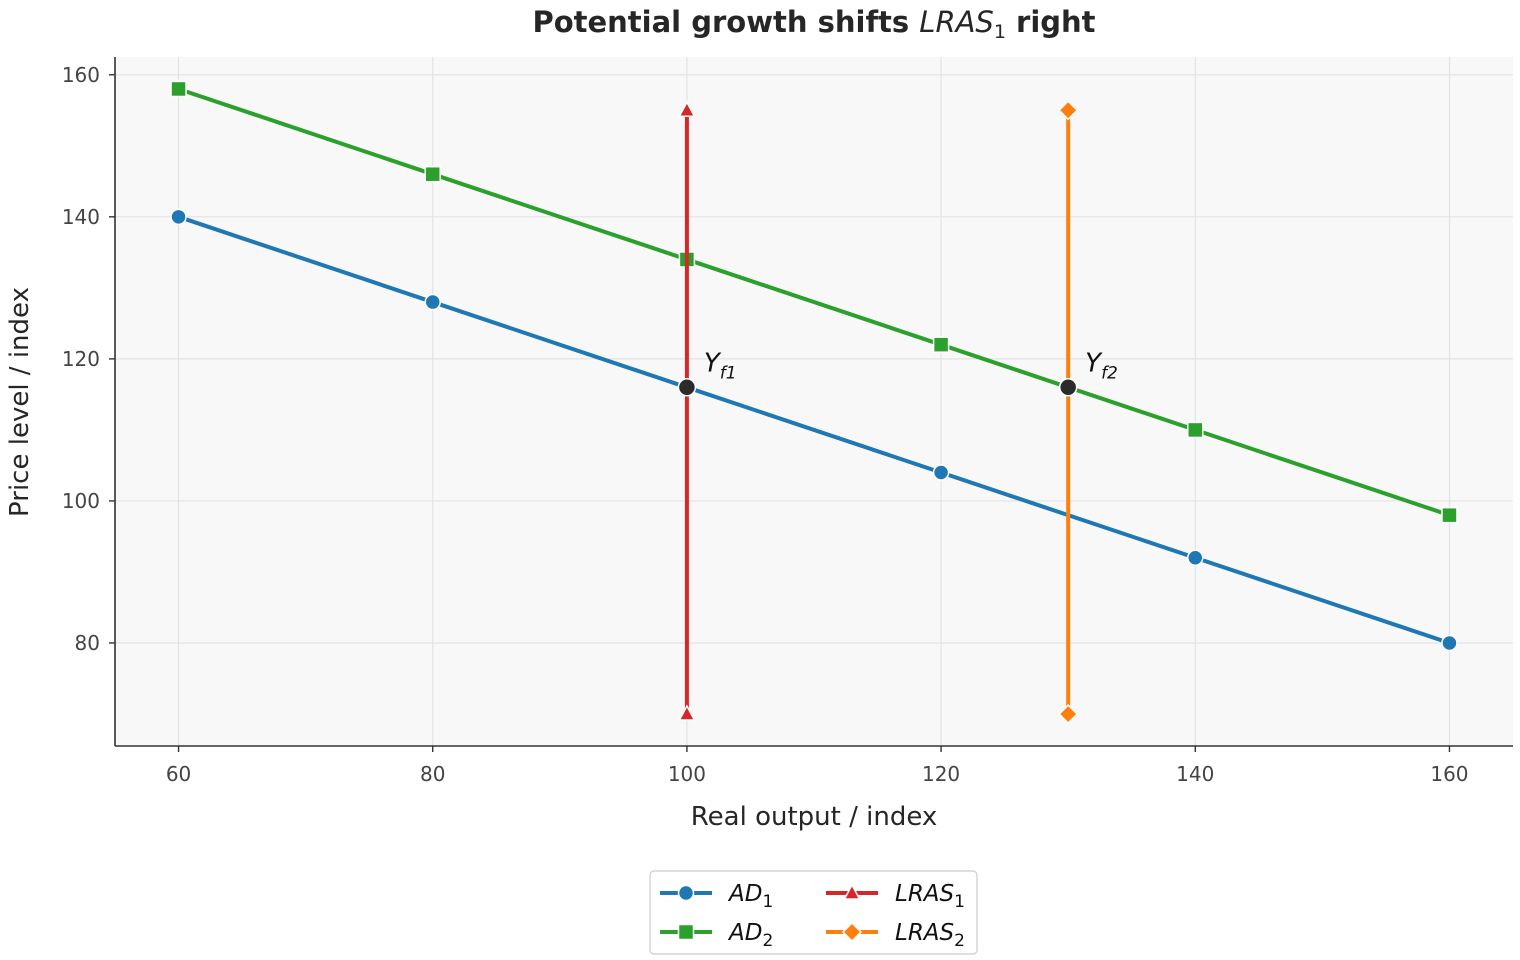 This screenshot has width=1520, height=960. I want to click on legend-marker-ad2, so click(686, 932).